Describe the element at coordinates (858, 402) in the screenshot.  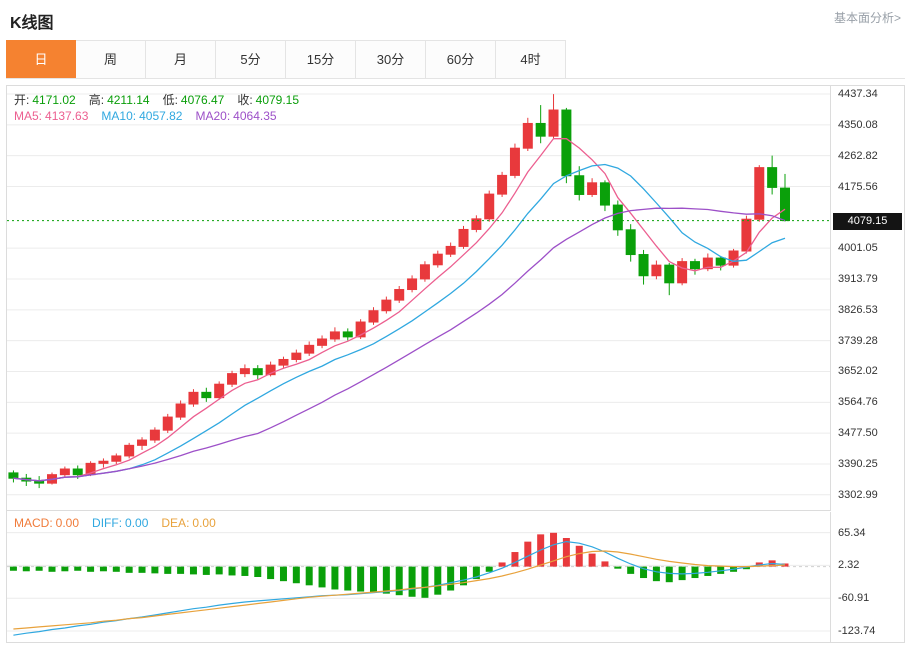
I see `y-axis-label: 3564.76` at that location.